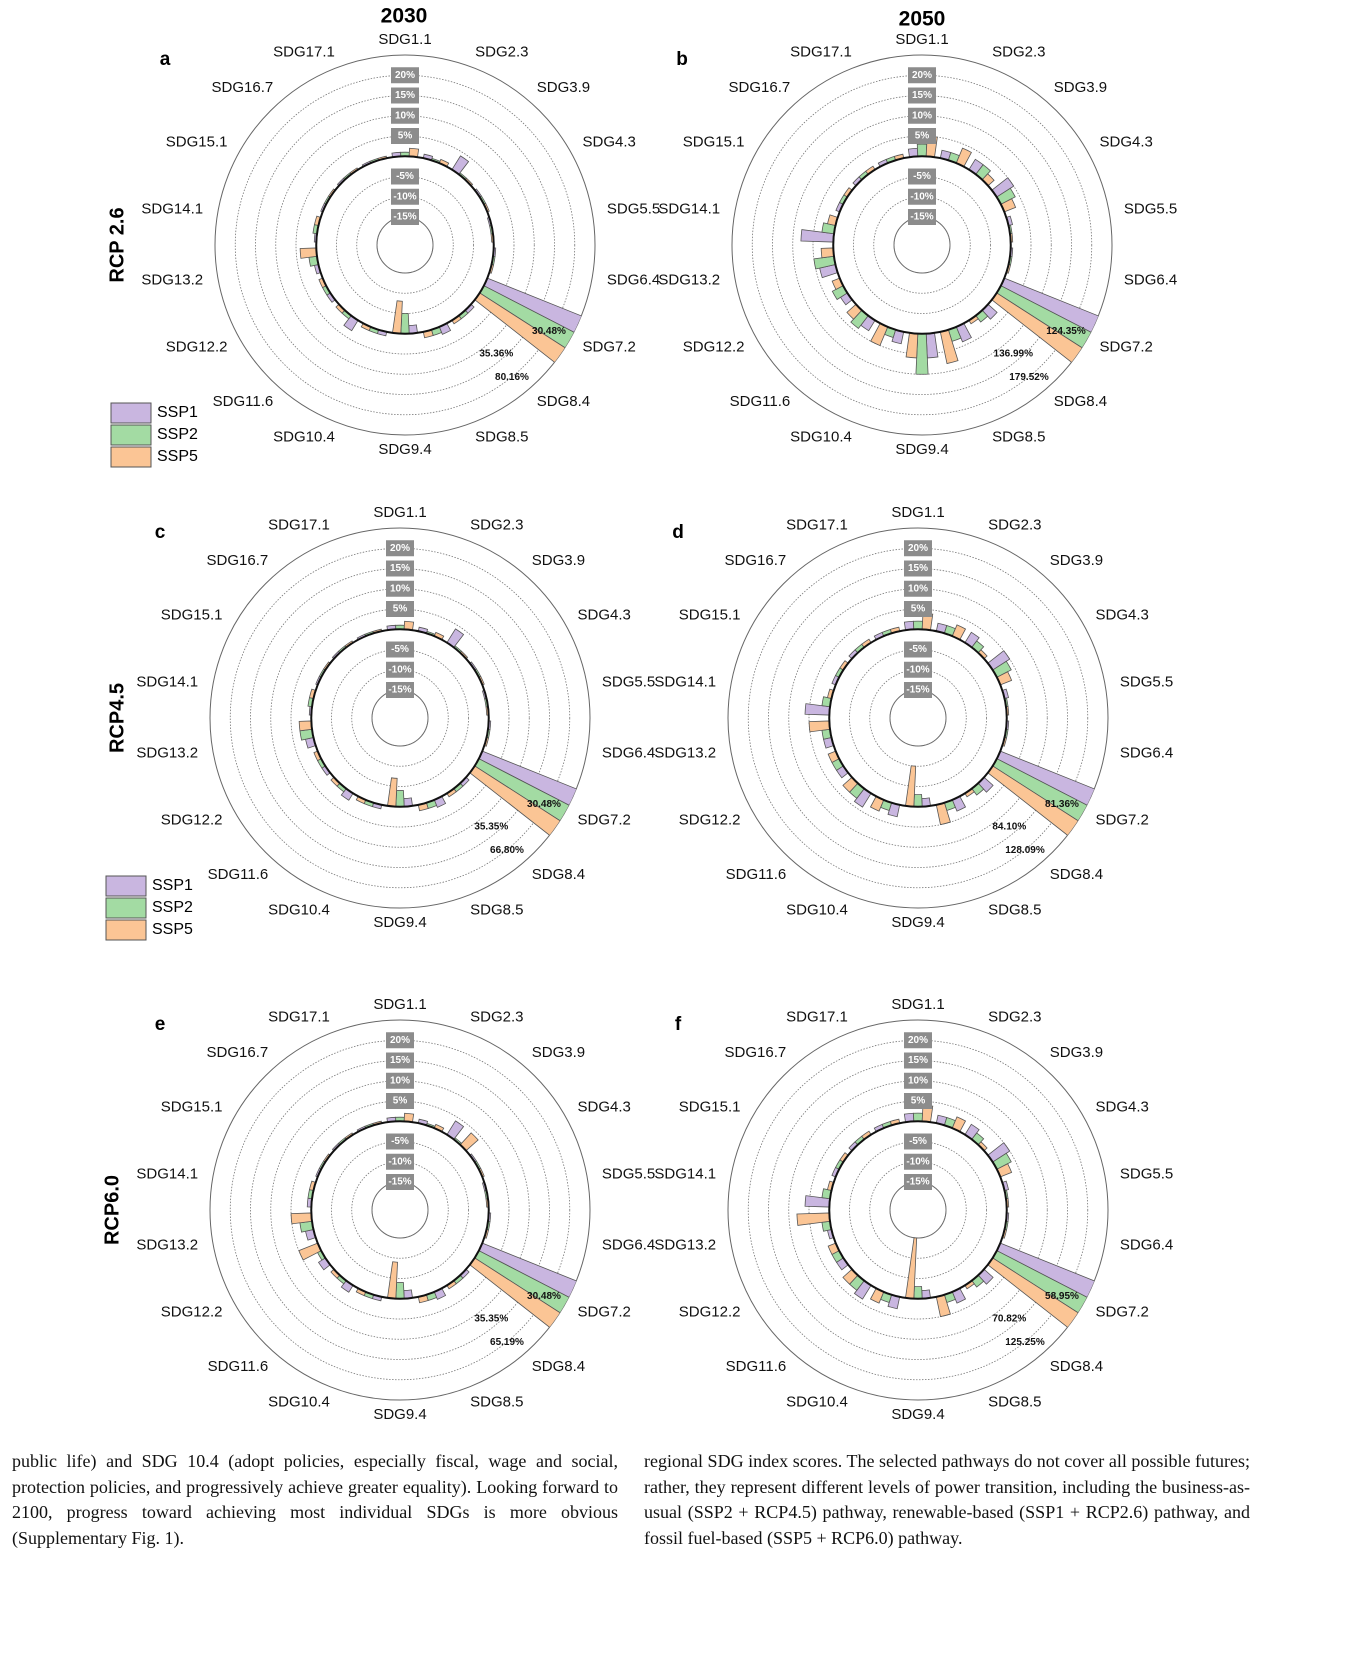 Image resolution: width=1366 pixels, height=1654 pixels. Describe the element at coordinates (160, 1024) in the screenshot. I see `panel-label: e` at that location.